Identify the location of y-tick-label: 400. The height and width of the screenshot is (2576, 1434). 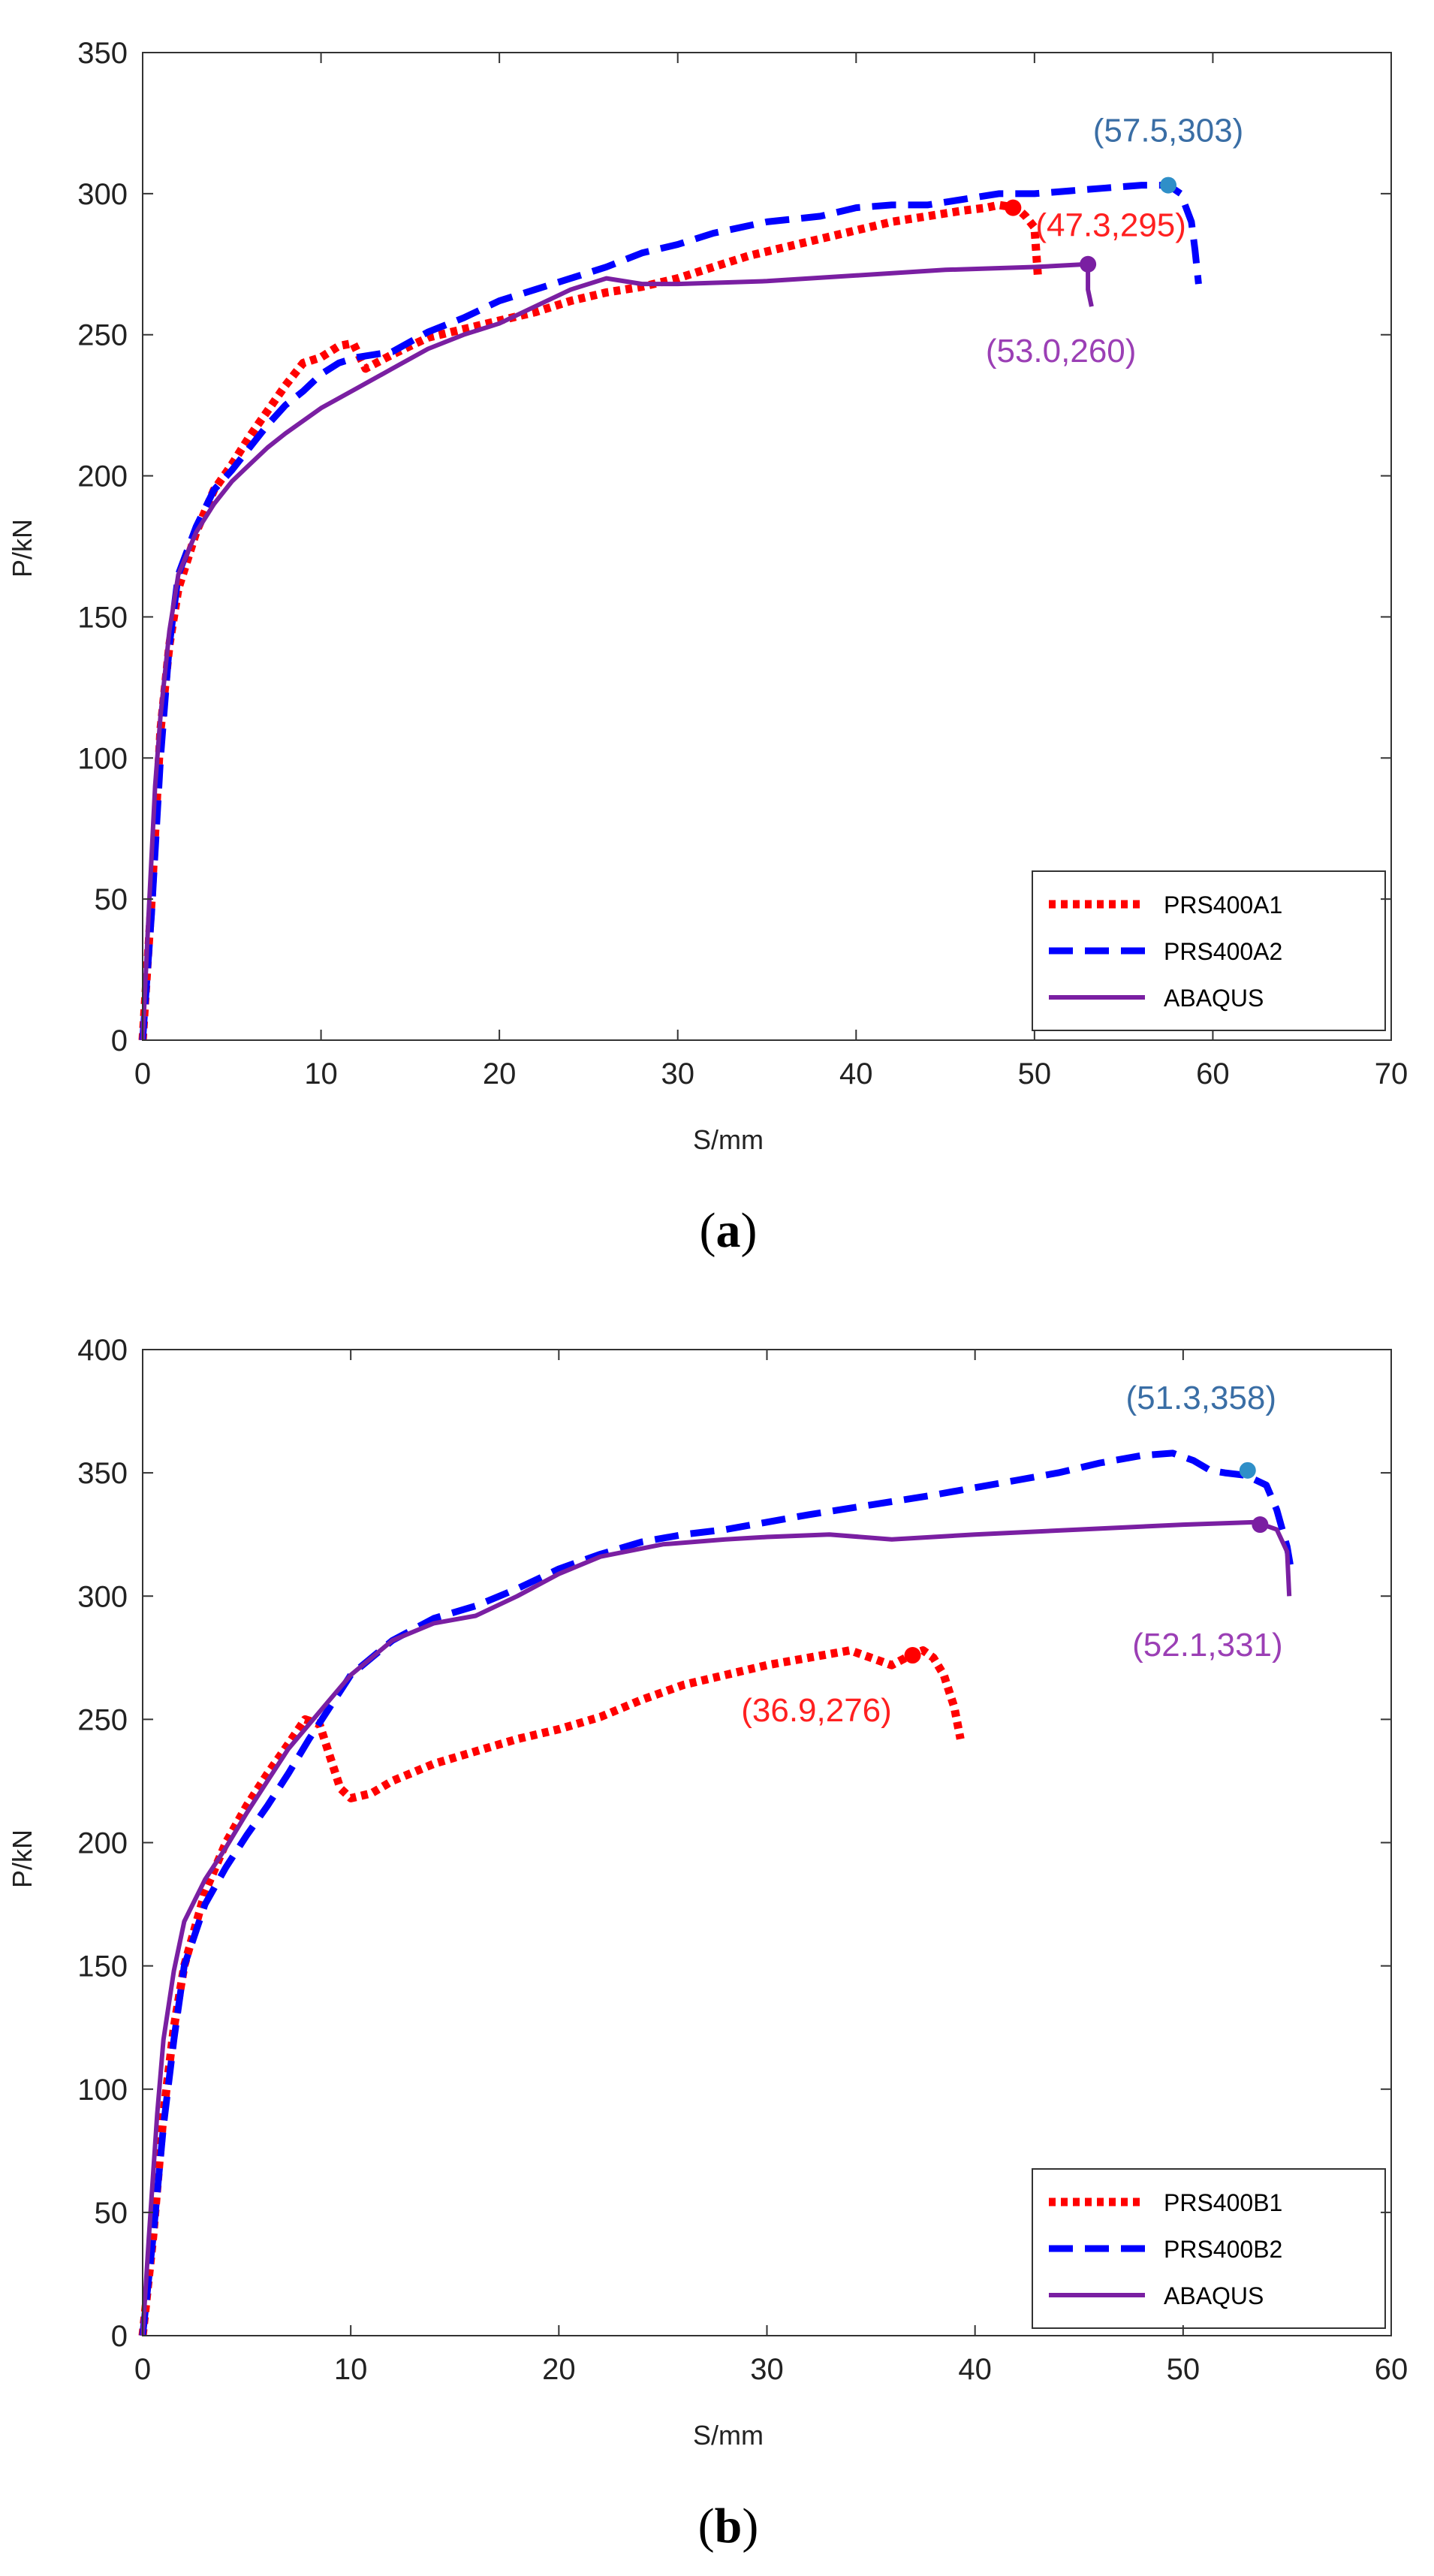
(102, 1350).